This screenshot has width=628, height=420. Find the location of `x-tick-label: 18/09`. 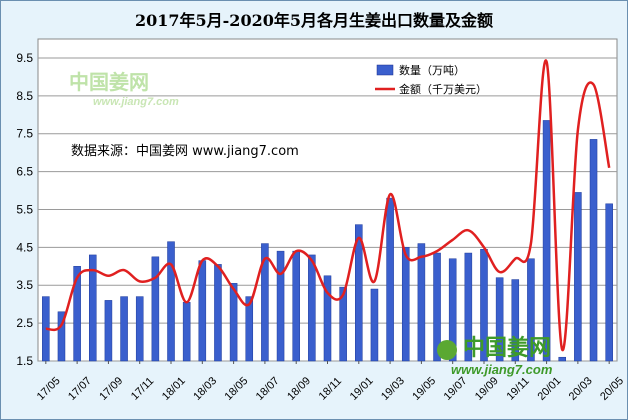

x-tick-label: 18/09 is located at coordinates (299, 389).